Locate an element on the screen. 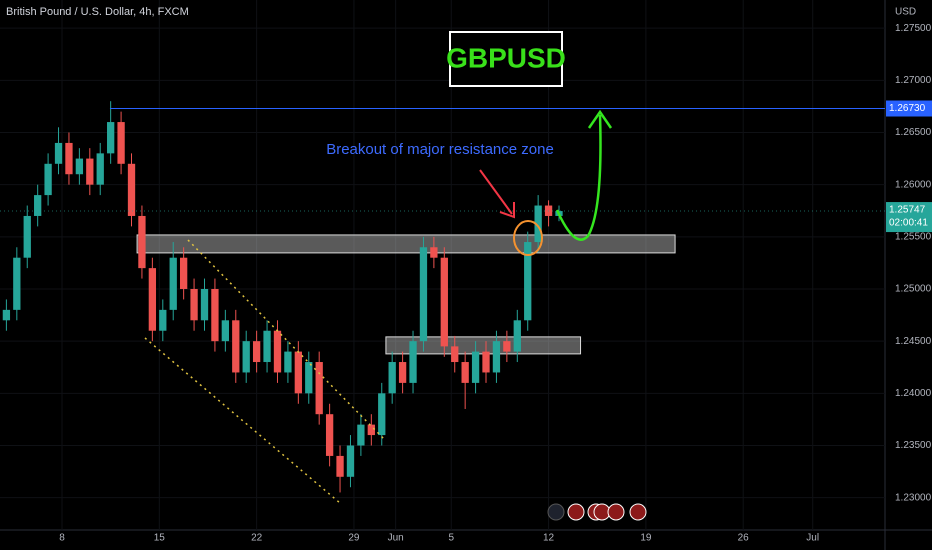 The width and height of the screenshot is (932, 550). chart-title: British Pound / U.S. Dollar, 4h, FXCM is located at coordinates (97, 12).